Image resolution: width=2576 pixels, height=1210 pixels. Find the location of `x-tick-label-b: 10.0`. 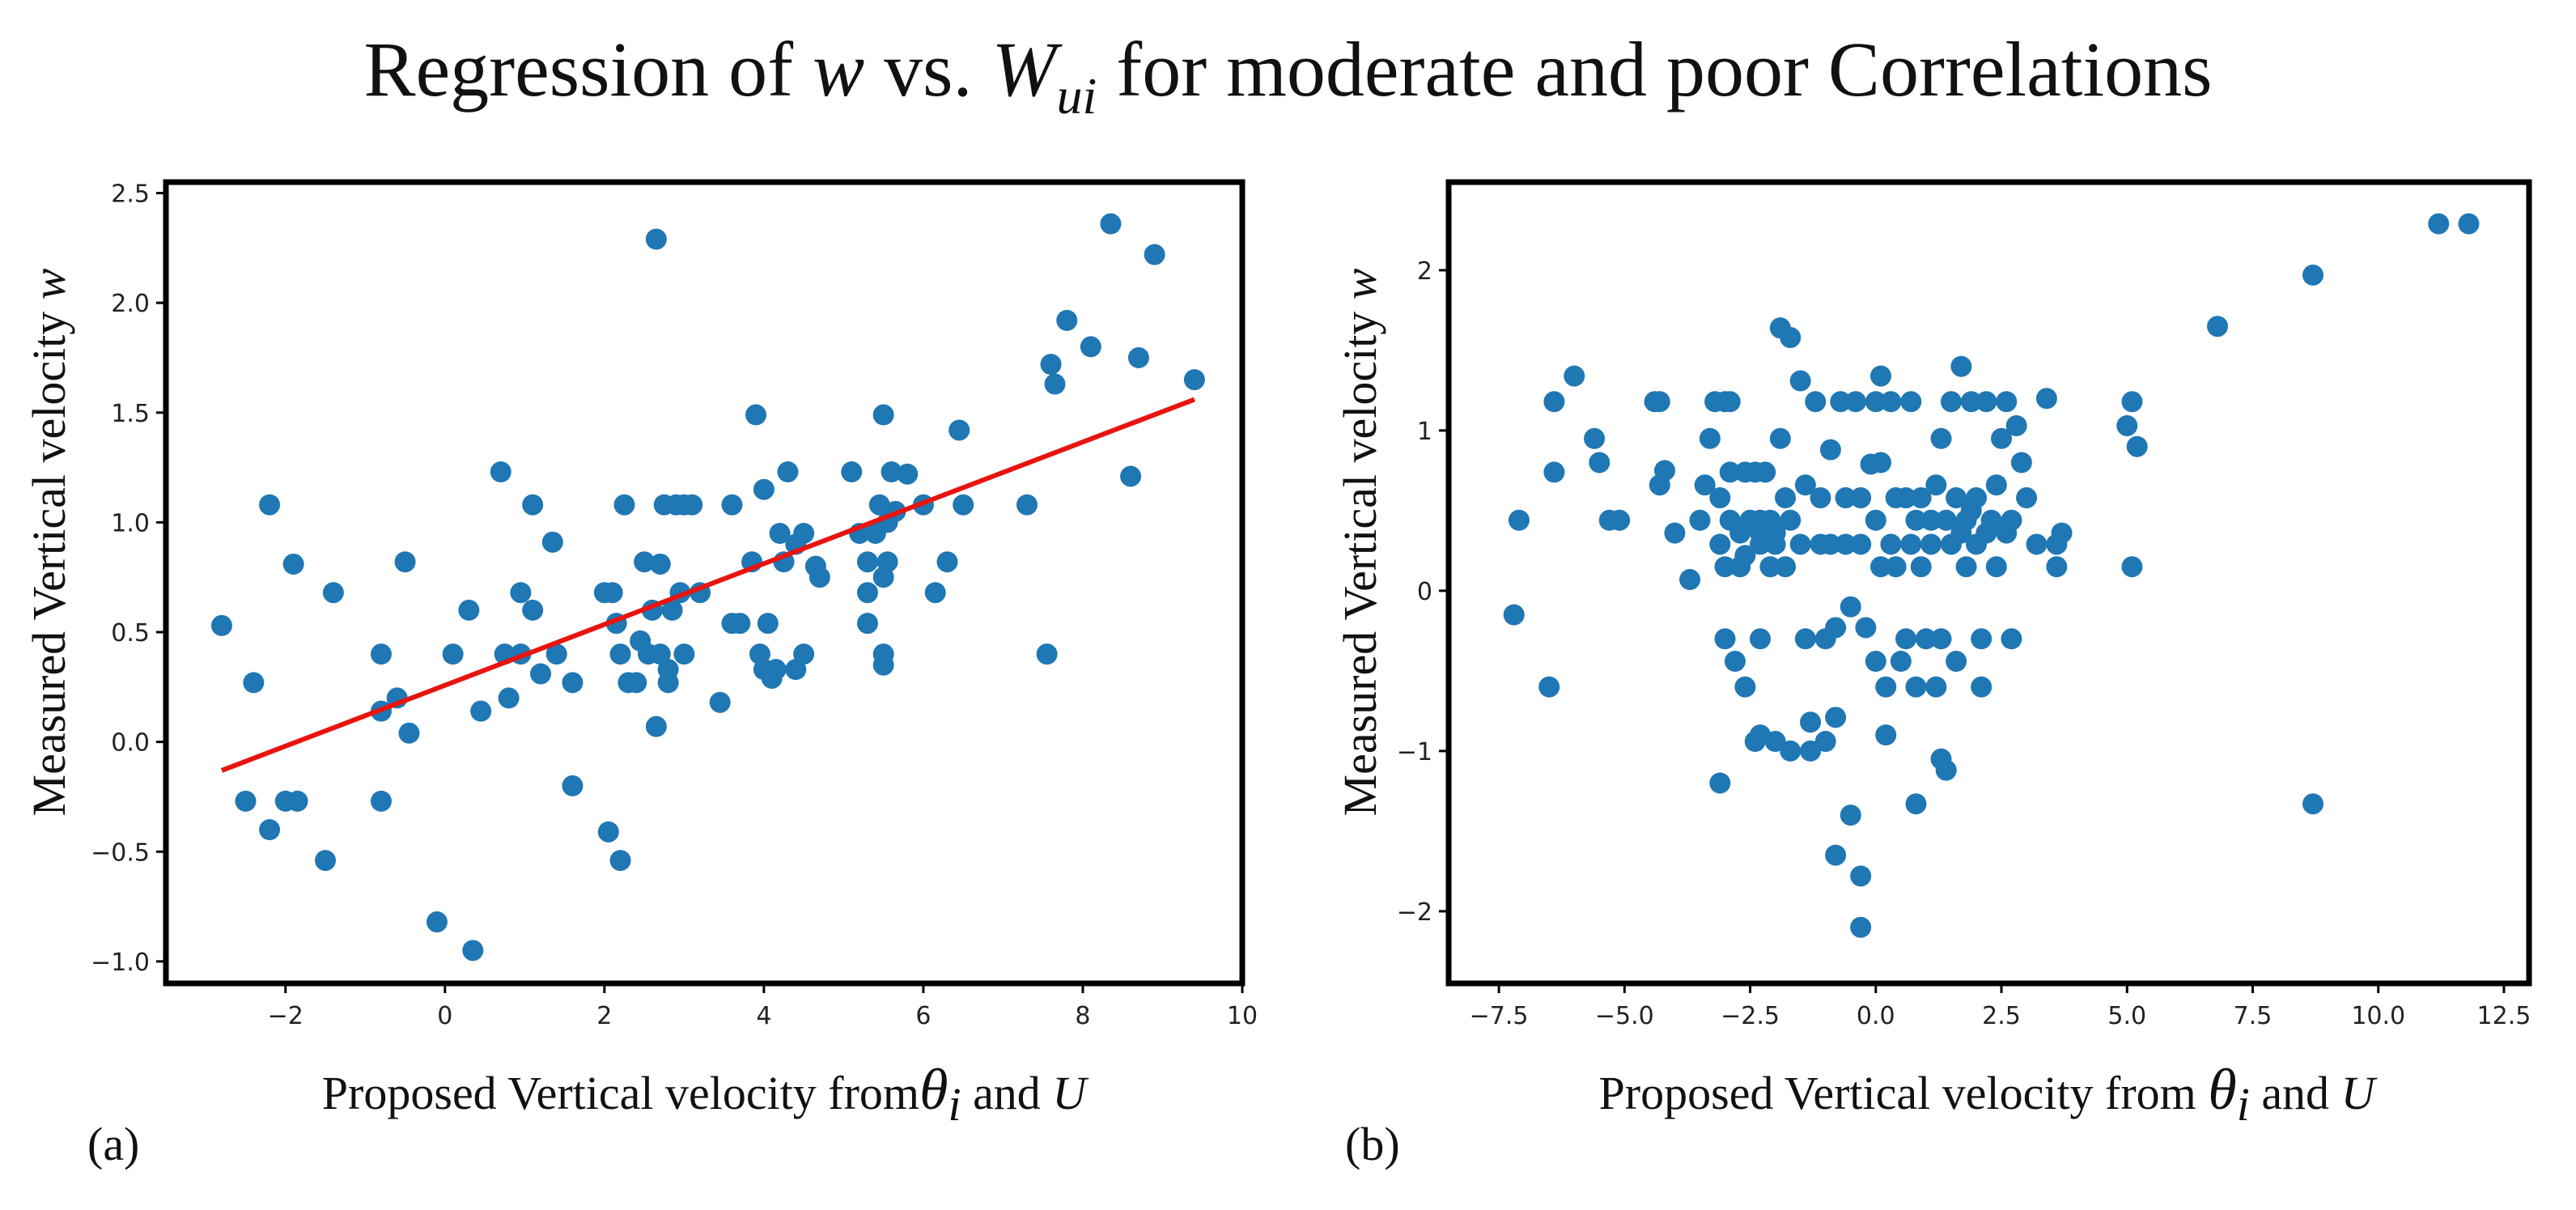

x-tick-label-b: 10.0 is located at coordinates (2378, 1016).